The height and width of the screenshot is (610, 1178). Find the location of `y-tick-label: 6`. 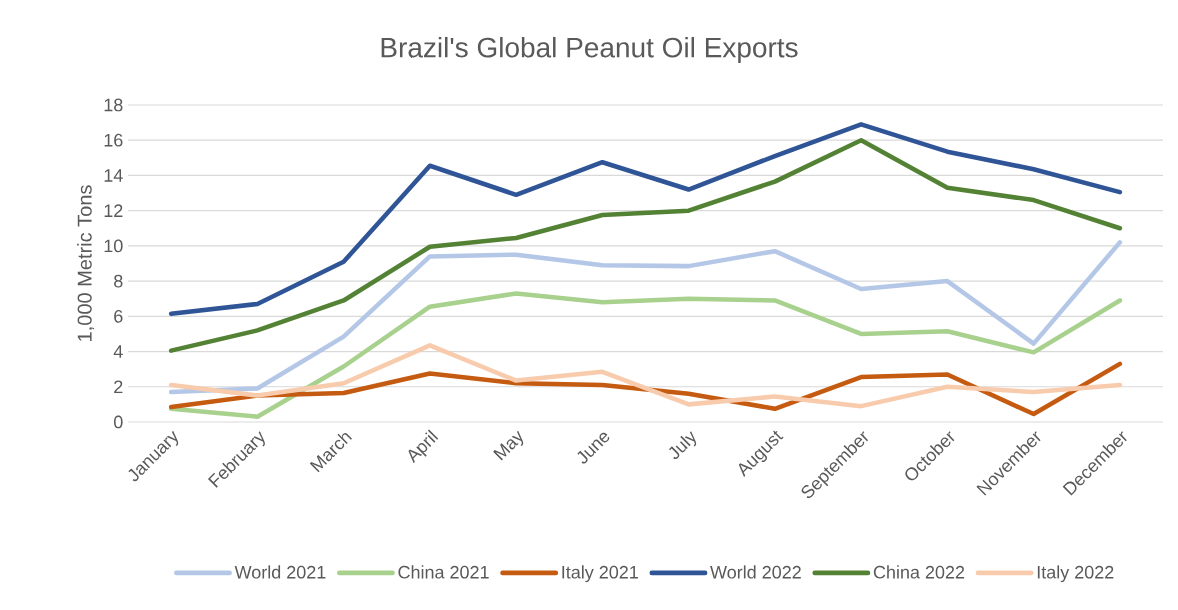

y-tick-label: 6 is located at coordinates (118, 316).